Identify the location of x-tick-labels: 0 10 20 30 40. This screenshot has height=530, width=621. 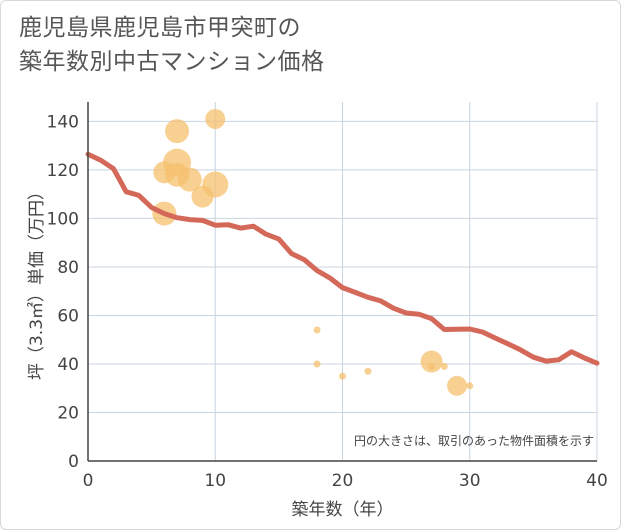
(345, 481).